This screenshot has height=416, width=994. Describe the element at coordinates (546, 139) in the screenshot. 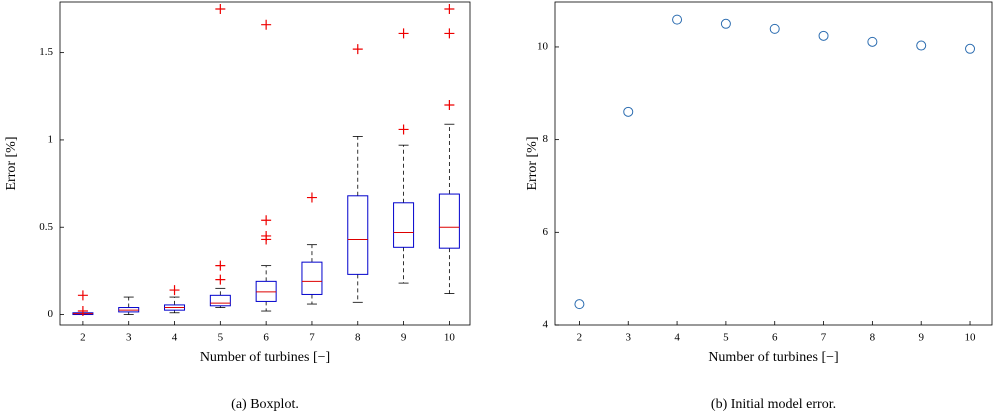

I see `y-tick-label: 8` at that location.